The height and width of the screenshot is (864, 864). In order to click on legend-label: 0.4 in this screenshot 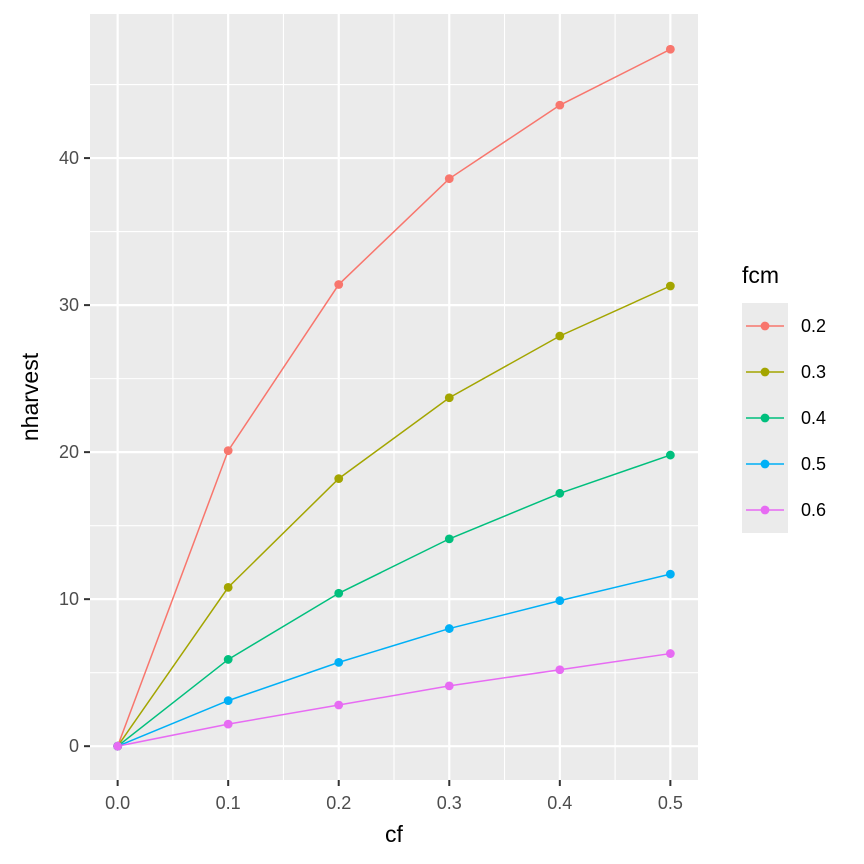, I will do `click(813, 418)`.